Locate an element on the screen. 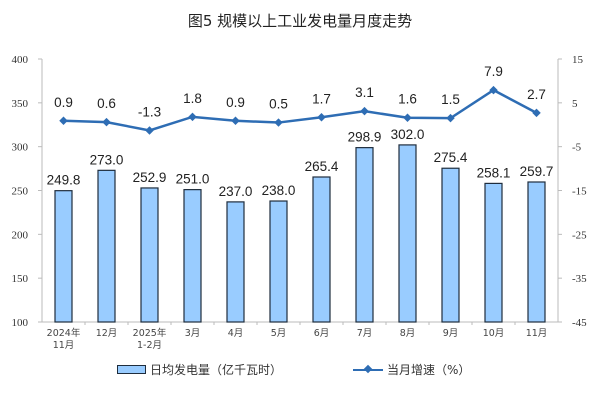  y-left-tick: 250 is located at coordinates (20, 192).